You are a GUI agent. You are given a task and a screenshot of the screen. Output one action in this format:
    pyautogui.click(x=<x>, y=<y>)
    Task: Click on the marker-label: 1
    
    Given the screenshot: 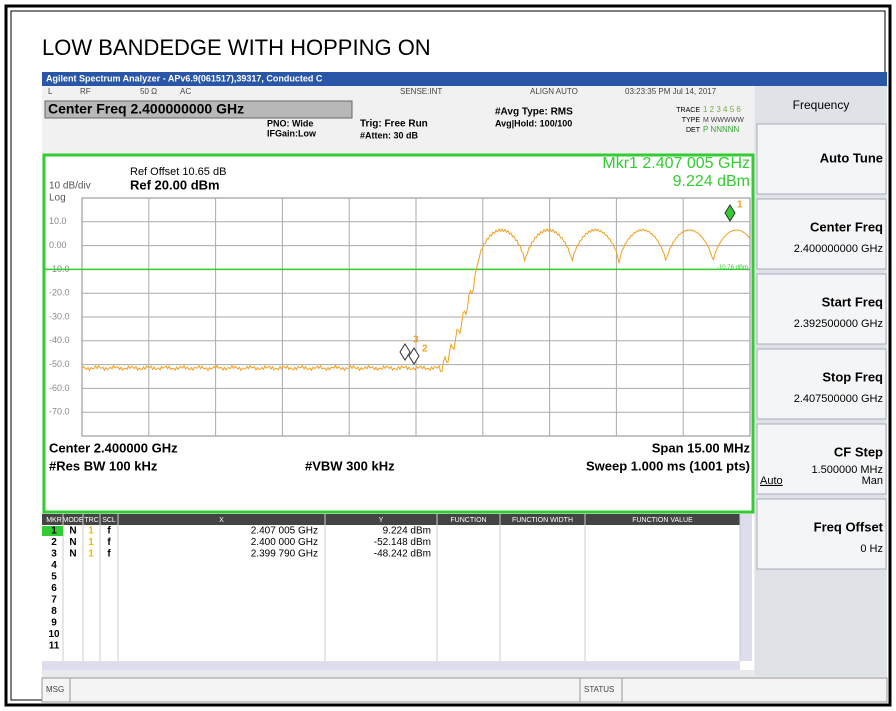 What is the action you would take?
    pyautogui.click(x=740, y=205)
    